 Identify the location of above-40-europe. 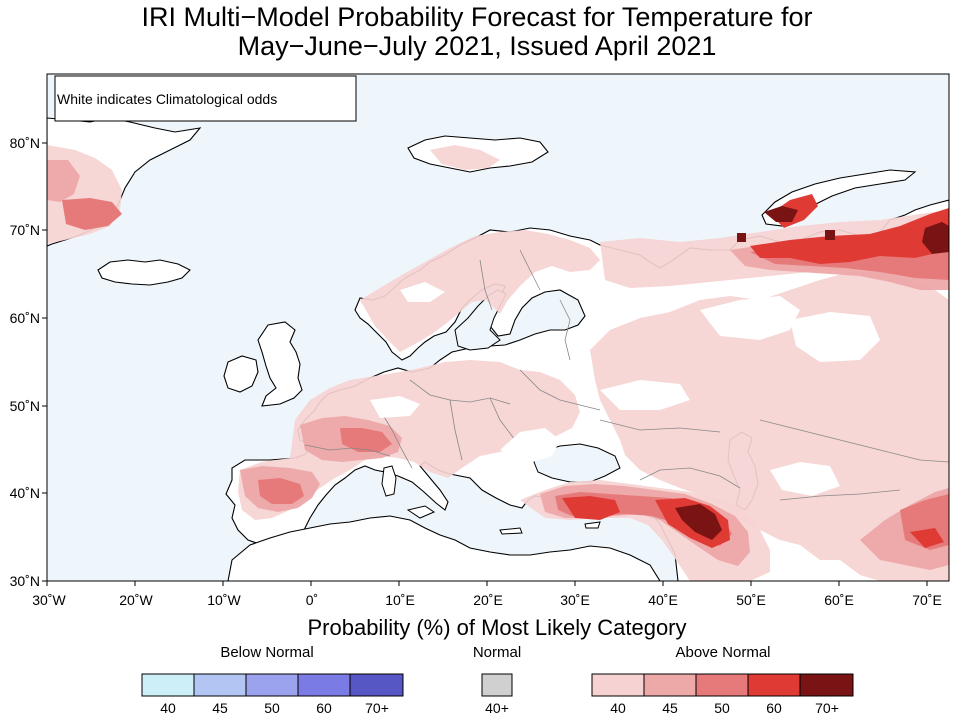
(409, 440).